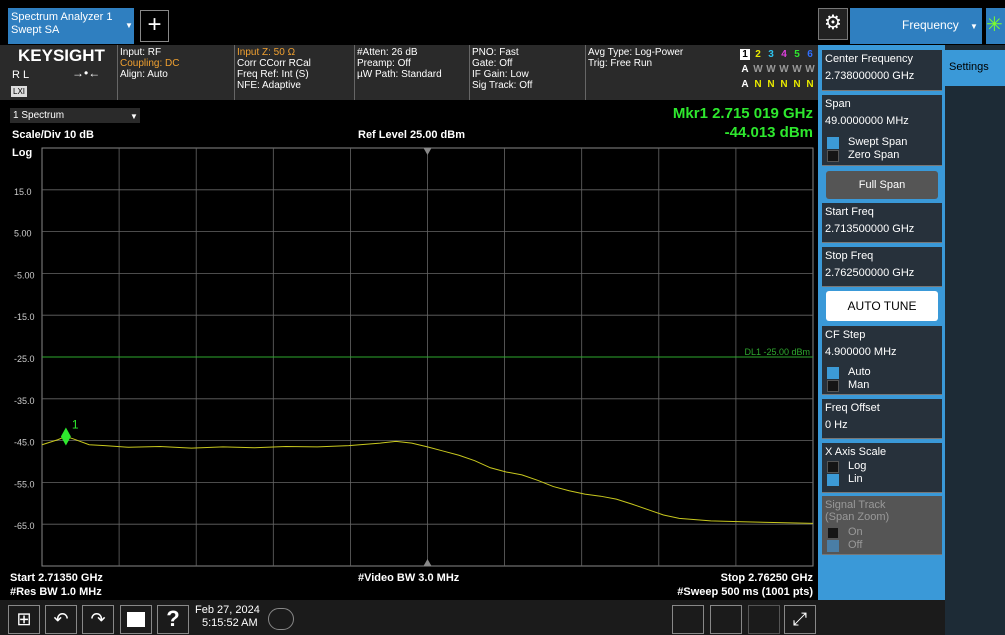 The image size is (1005, 635). I want to click on settings-tab: Settings, so click(975, 68).